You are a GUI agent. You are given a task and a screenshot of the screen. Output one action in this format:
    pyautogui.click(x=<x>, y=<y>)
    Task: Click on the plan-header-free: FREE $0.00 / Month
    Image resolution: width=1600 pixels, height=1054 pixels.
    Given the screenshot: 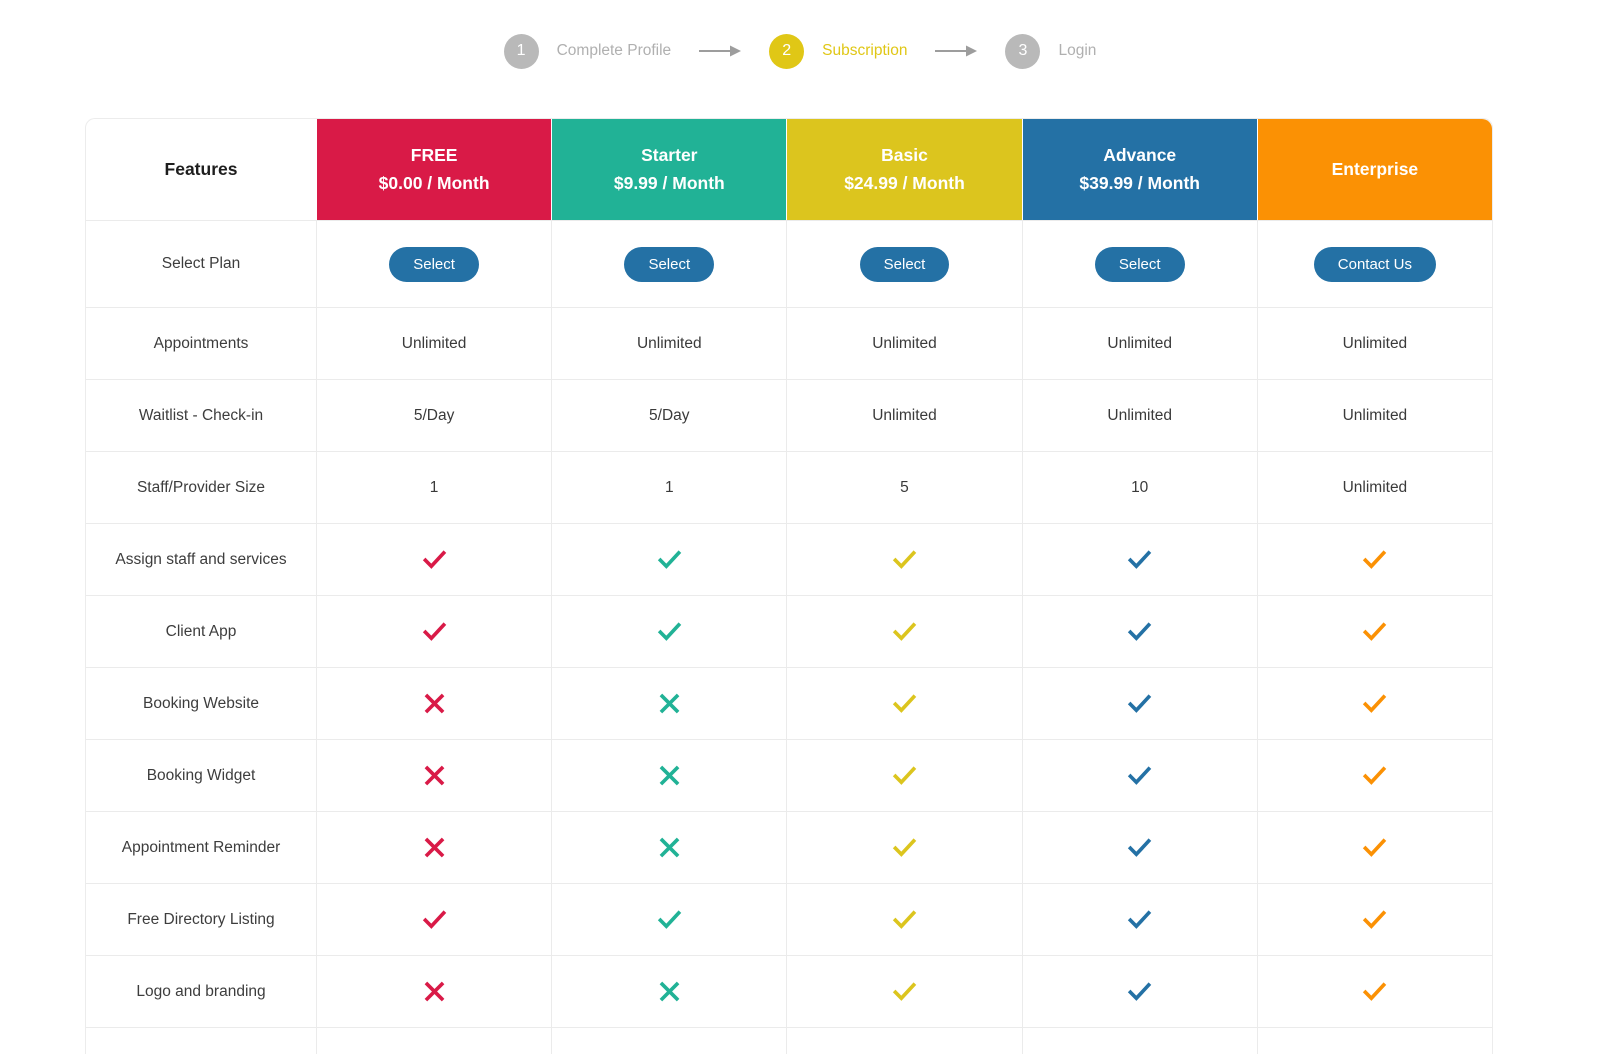 What is the action you would take?
    pyautogui.click(x=434, y=169)
    